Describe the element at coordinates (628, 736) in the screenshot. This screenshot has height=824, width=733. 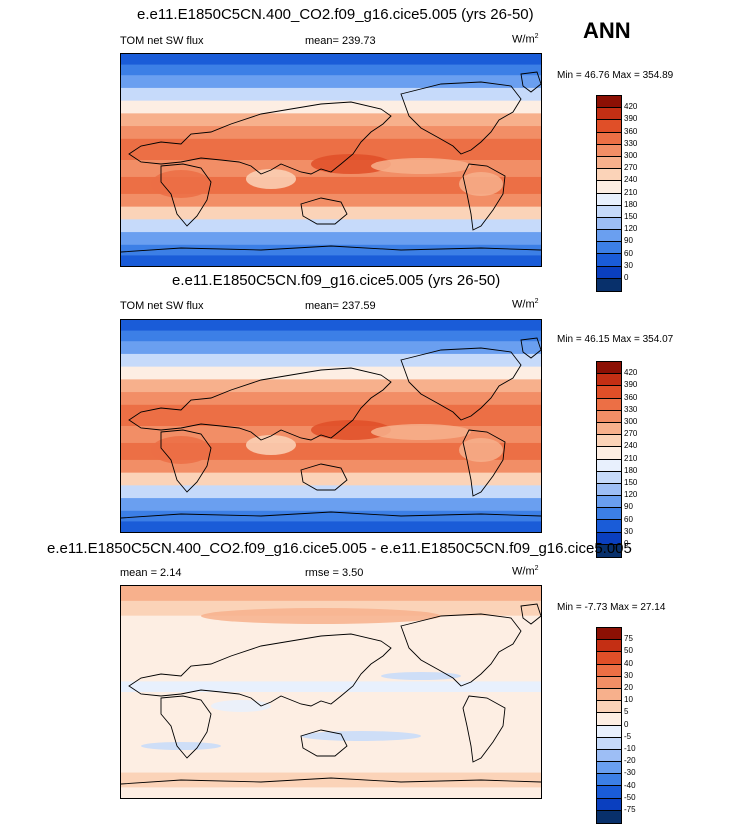
I see `colorbar-tick-label: -5` at that location.